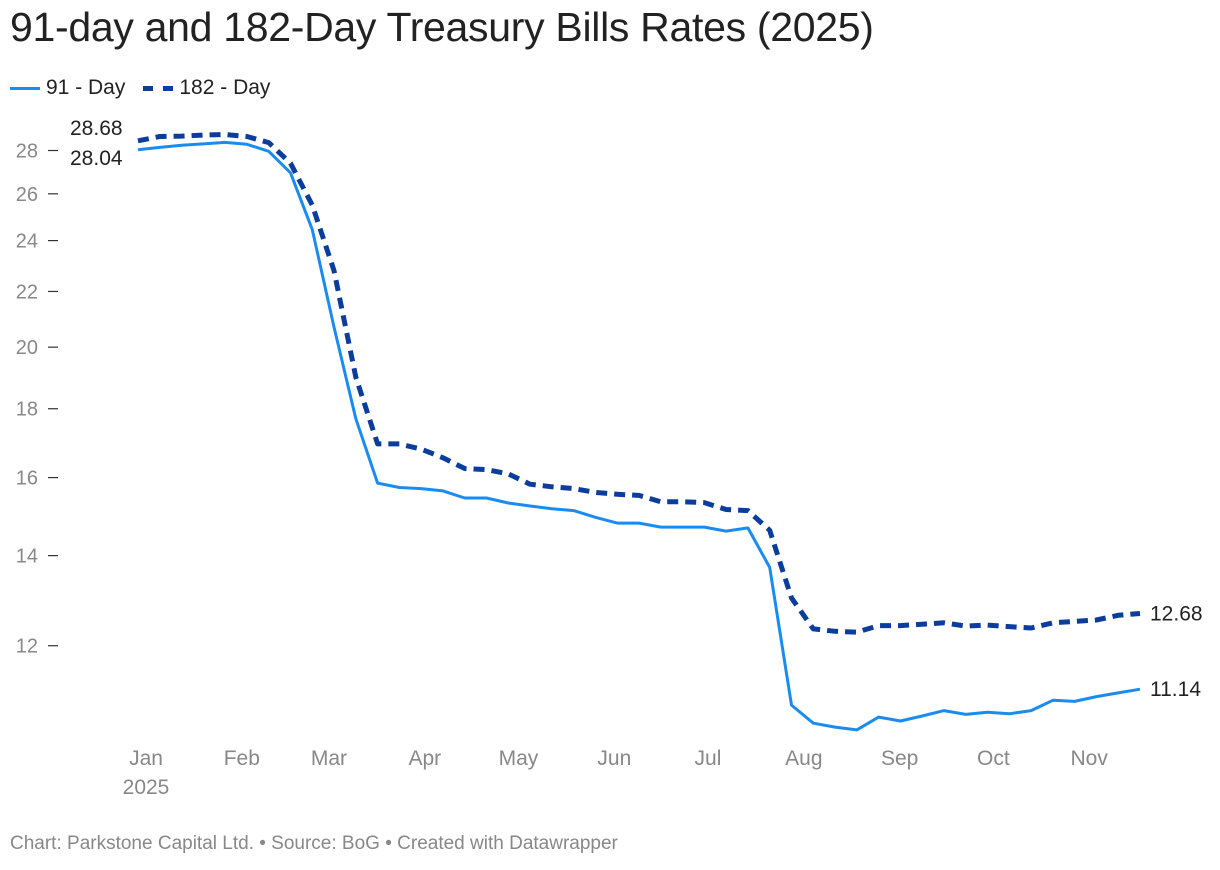 The width and height of the screenshot is (1220, 870). I want to click on legend-label-182-day: 182 - Day, so click(225, 87).